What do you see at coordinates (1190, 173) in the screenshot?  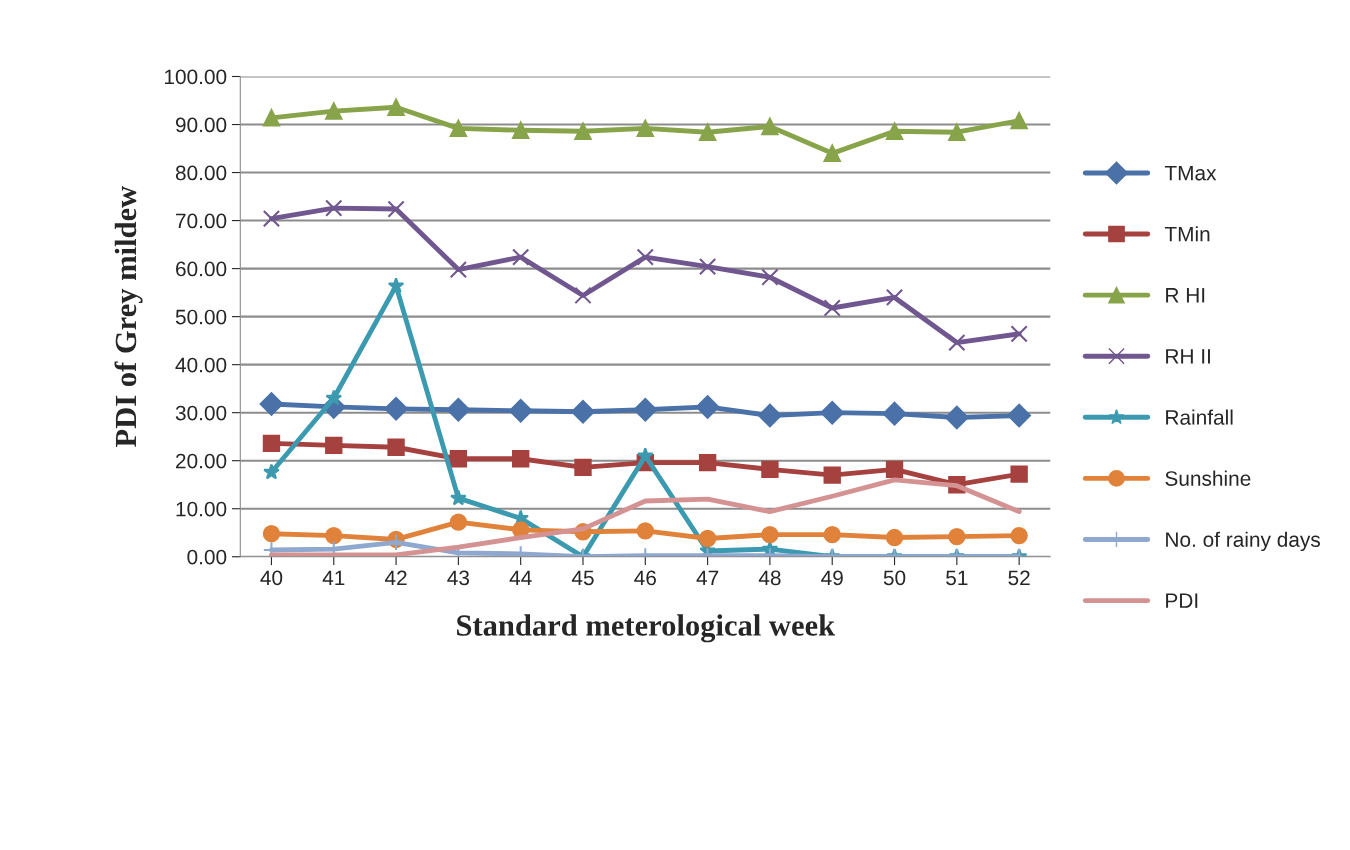 I see `legend-label: TMax` at bounding box center [1190, 173].